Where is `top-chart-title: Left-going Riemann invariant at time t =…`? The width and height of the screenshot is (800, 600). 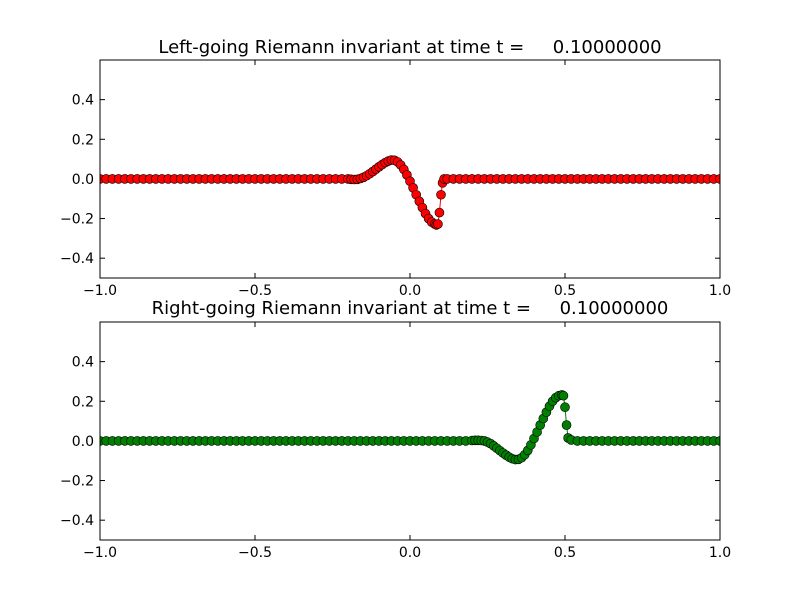 top-chart-title: Left-going Riemann invariant at time t =… is located at coordinates (409, 47).